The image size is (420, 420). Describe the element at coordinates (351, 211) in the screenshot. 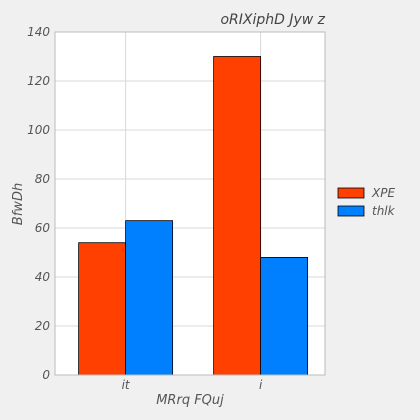

I see `legend-swatch-thlk` at that location.